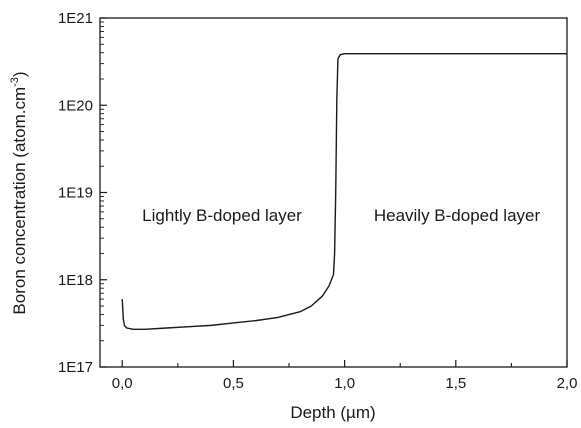  I want to click on annotation-lightly-doped: Lightly B-doped layer, so click(222, 215).